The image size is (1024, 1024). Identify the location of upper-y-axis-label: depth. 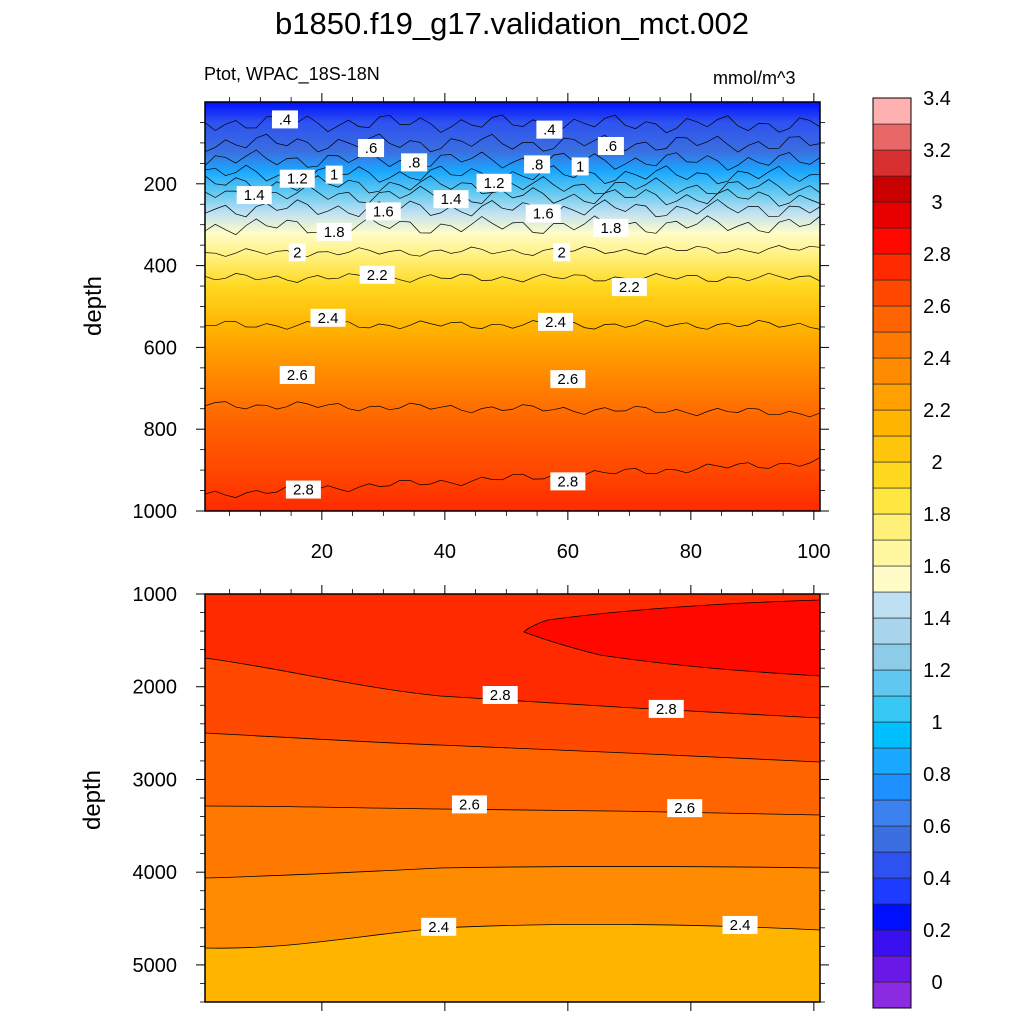
(93, 306).